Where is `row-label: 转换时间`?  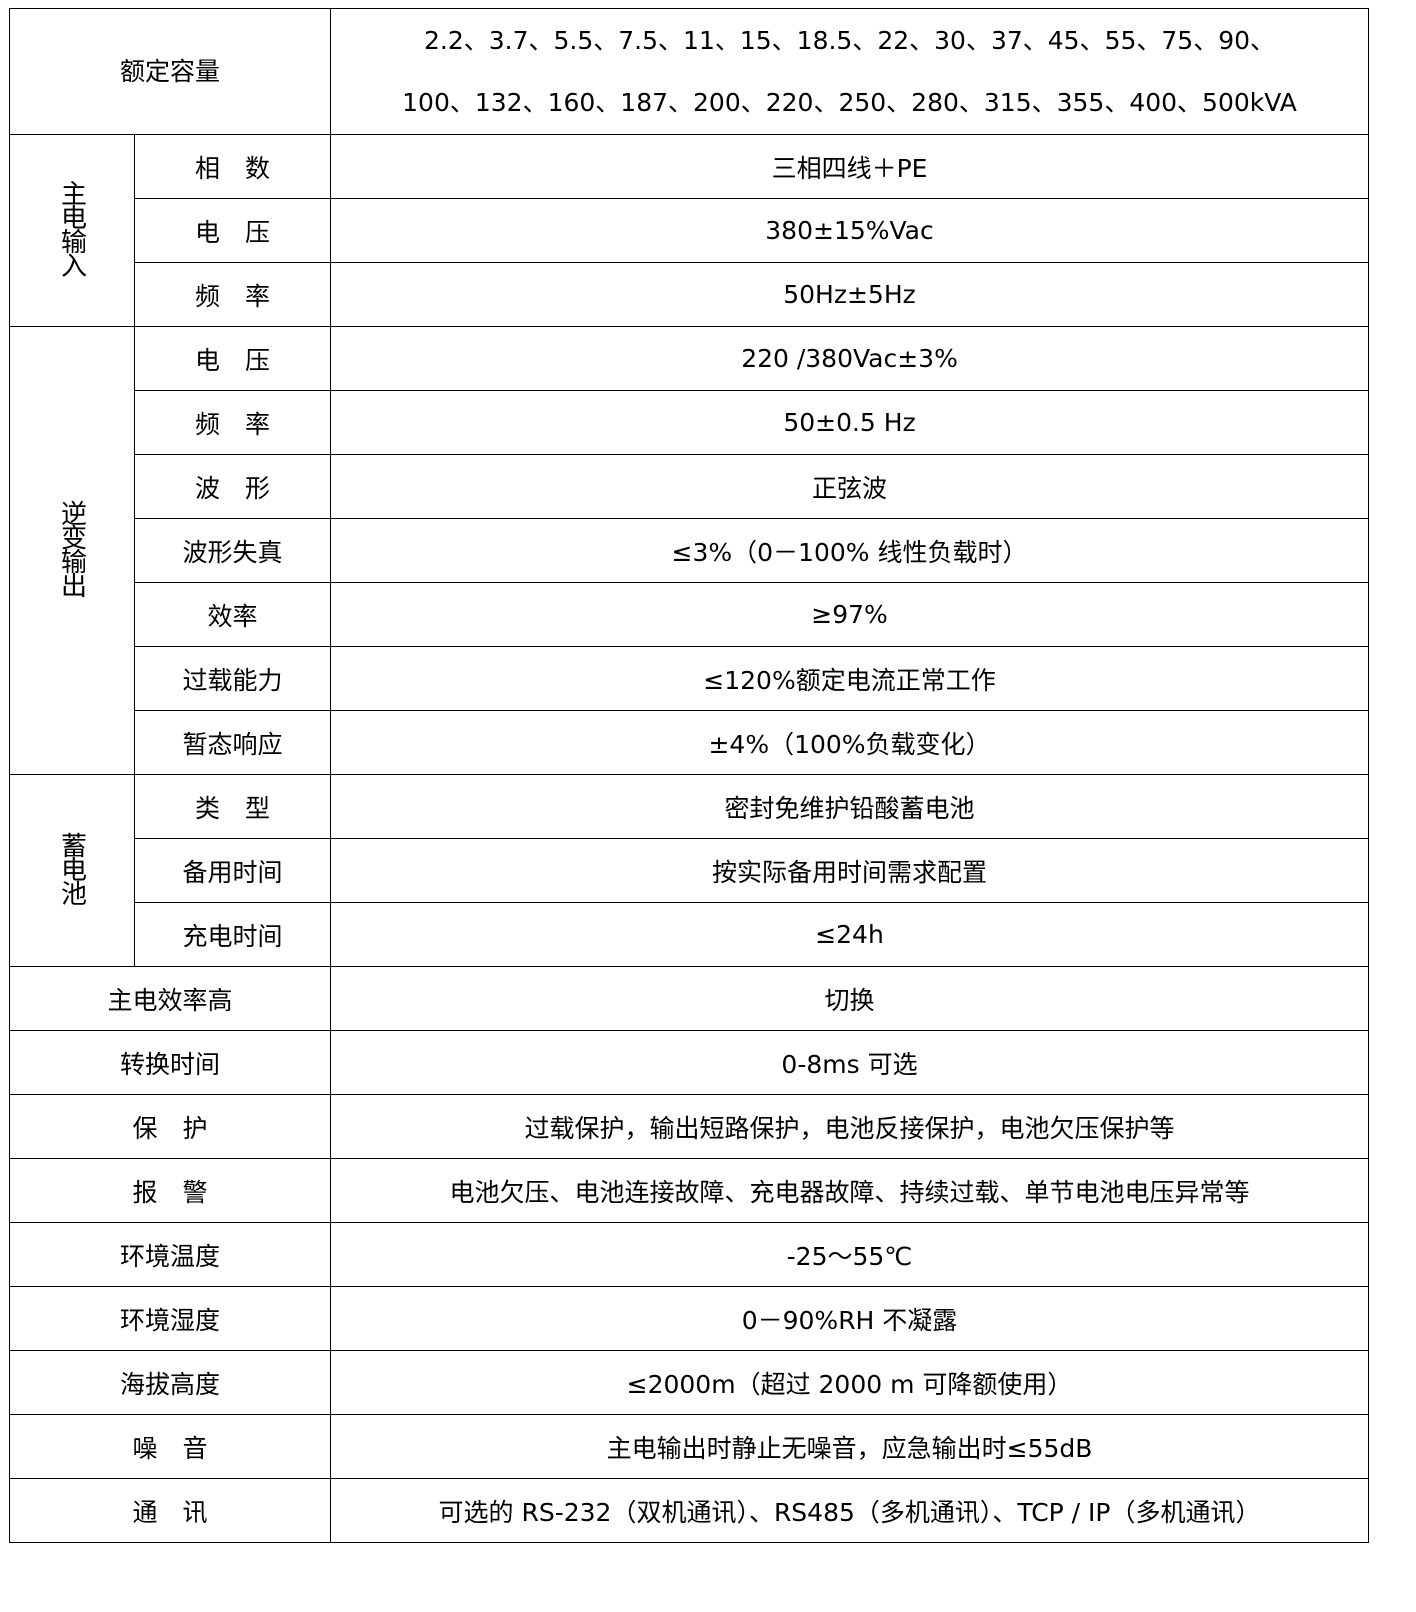 row-label: 转换时间 is located at coordinates (170, 1062).